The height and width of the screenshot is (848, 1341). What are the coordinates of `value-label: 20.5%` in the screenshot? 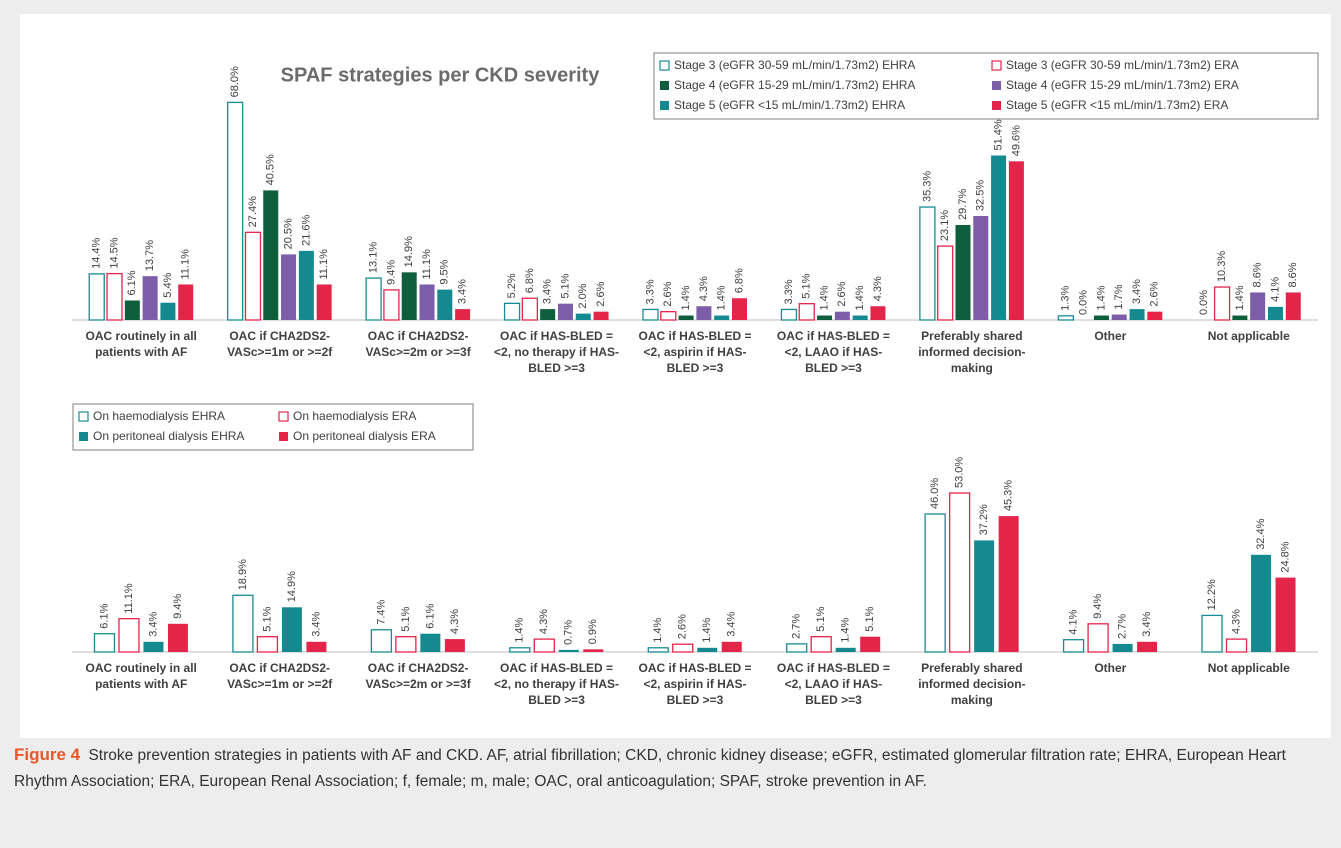 It's located at (288, 233).